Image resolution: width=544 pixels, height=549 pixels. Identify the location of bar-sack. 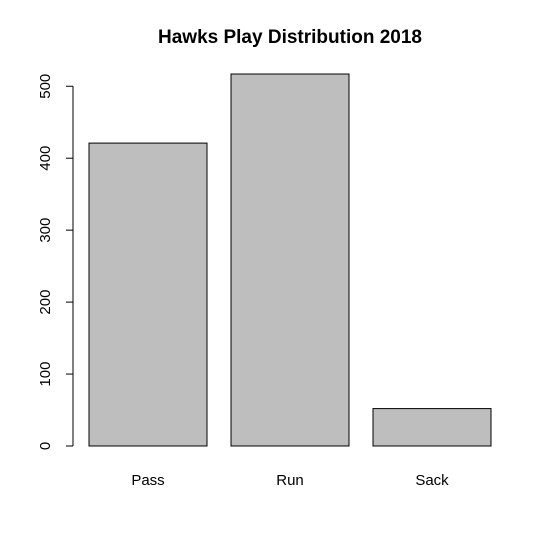
(432, 427).